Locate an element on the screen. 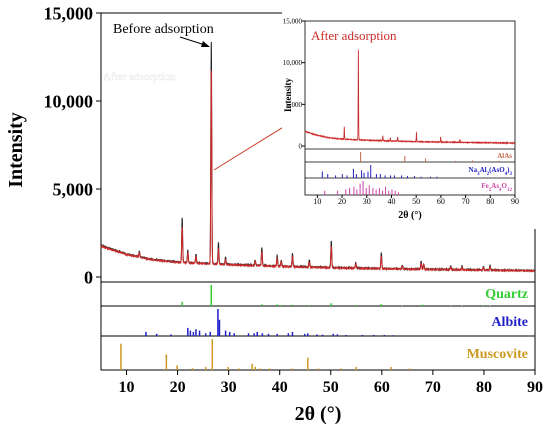  main-y-ticks: 0 5,000 10,000 15,000 is located at coordinates (72, 145).